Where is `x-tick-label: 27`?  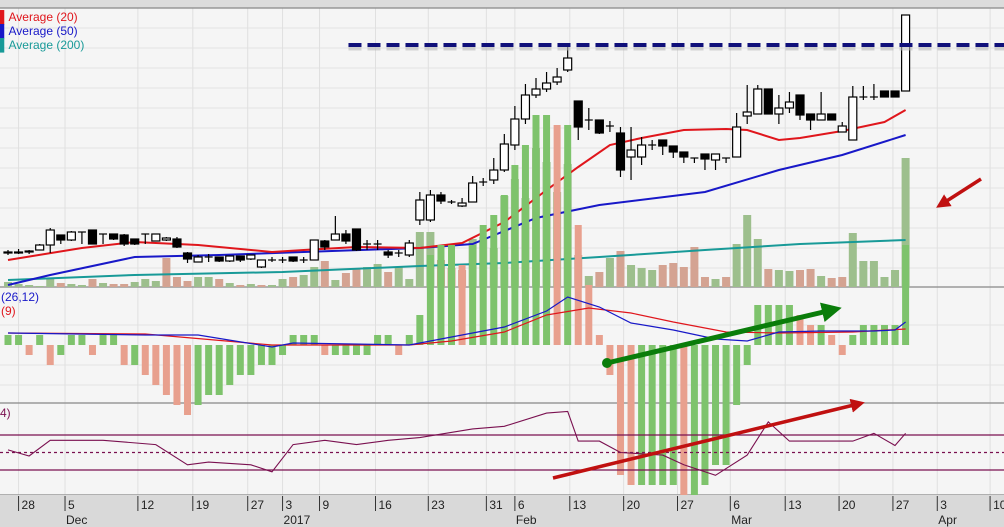 x-tick-label: 27 is located at coordinates (903, 505).